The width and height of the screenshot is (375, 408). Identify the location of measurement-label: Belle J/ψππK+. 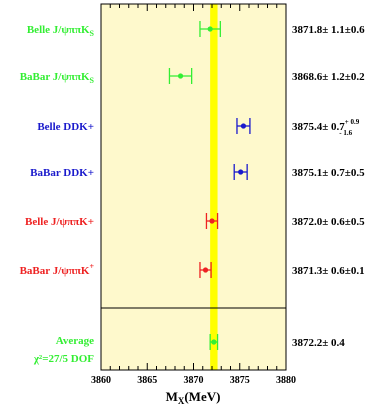
(59, 222).